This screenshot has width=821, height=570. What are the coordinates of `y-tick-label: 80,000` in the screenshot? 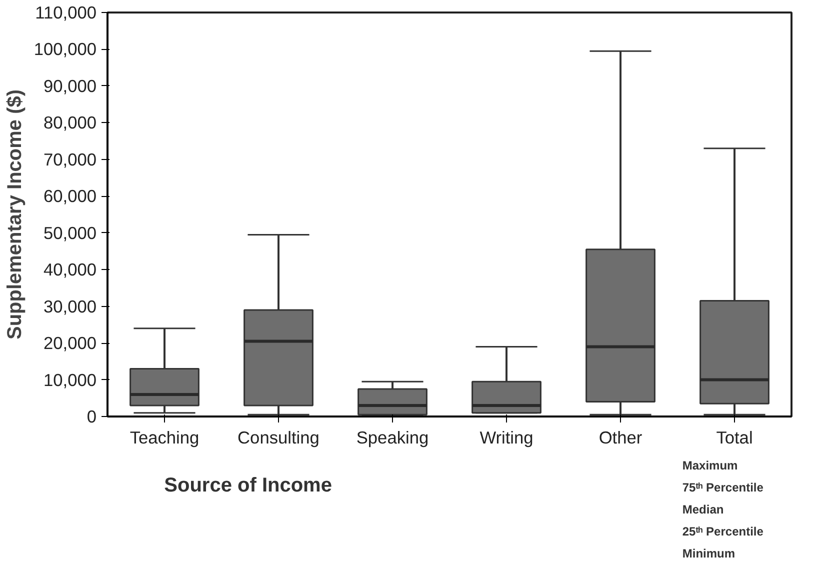 It's located at (70, 122).